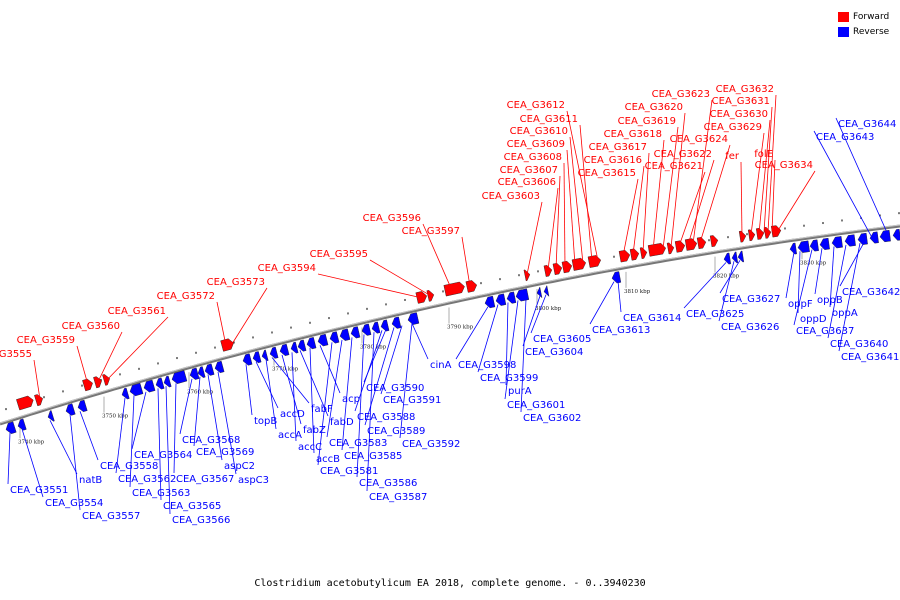 Image resolution: width=900 pixels, height=600 pixels. I want to click on gene-label: CEA_G3562, so click(147, 479).